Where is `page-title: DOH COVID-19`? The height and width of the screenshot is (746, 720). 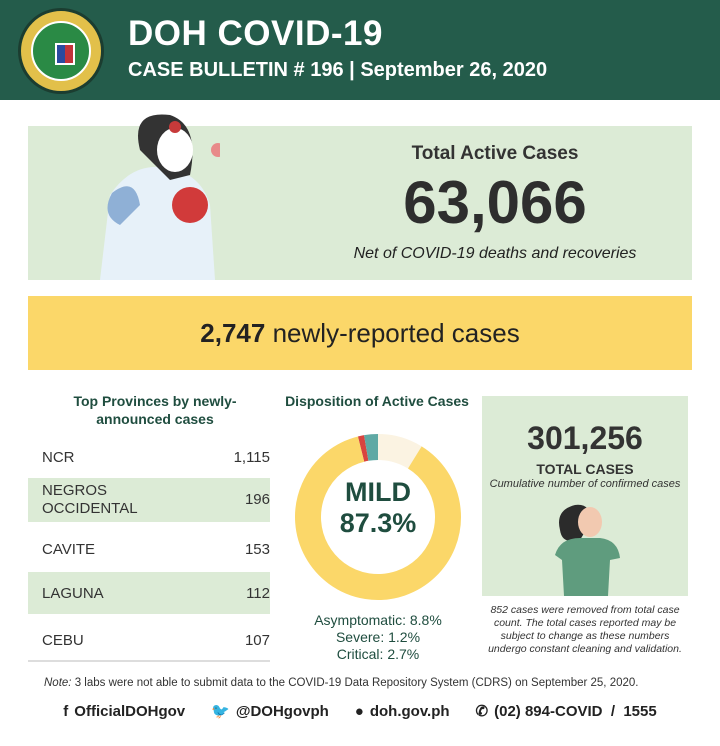
page-title: DOH COVID-19 is located at coordinates (255, 33).